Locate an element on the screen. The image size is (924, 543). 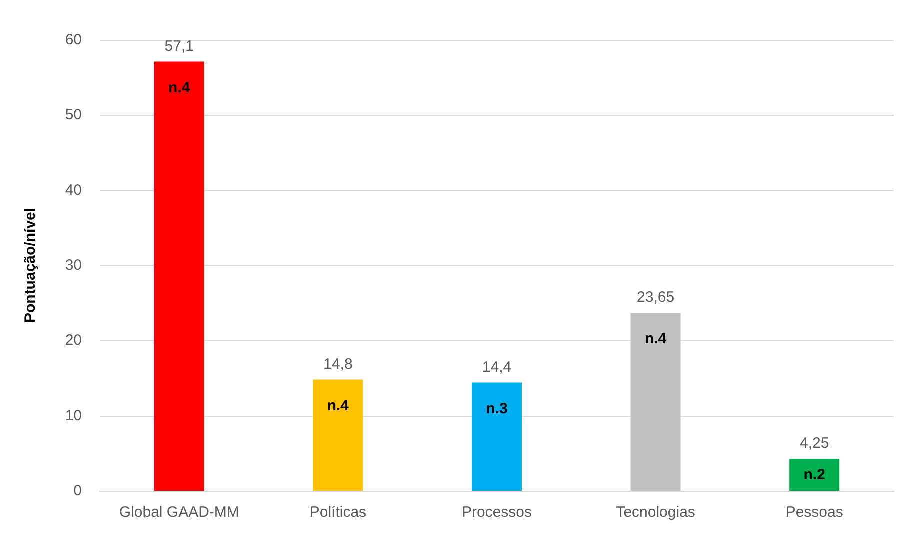
x-tick-label: Processos is located at coordinates (497, 512).